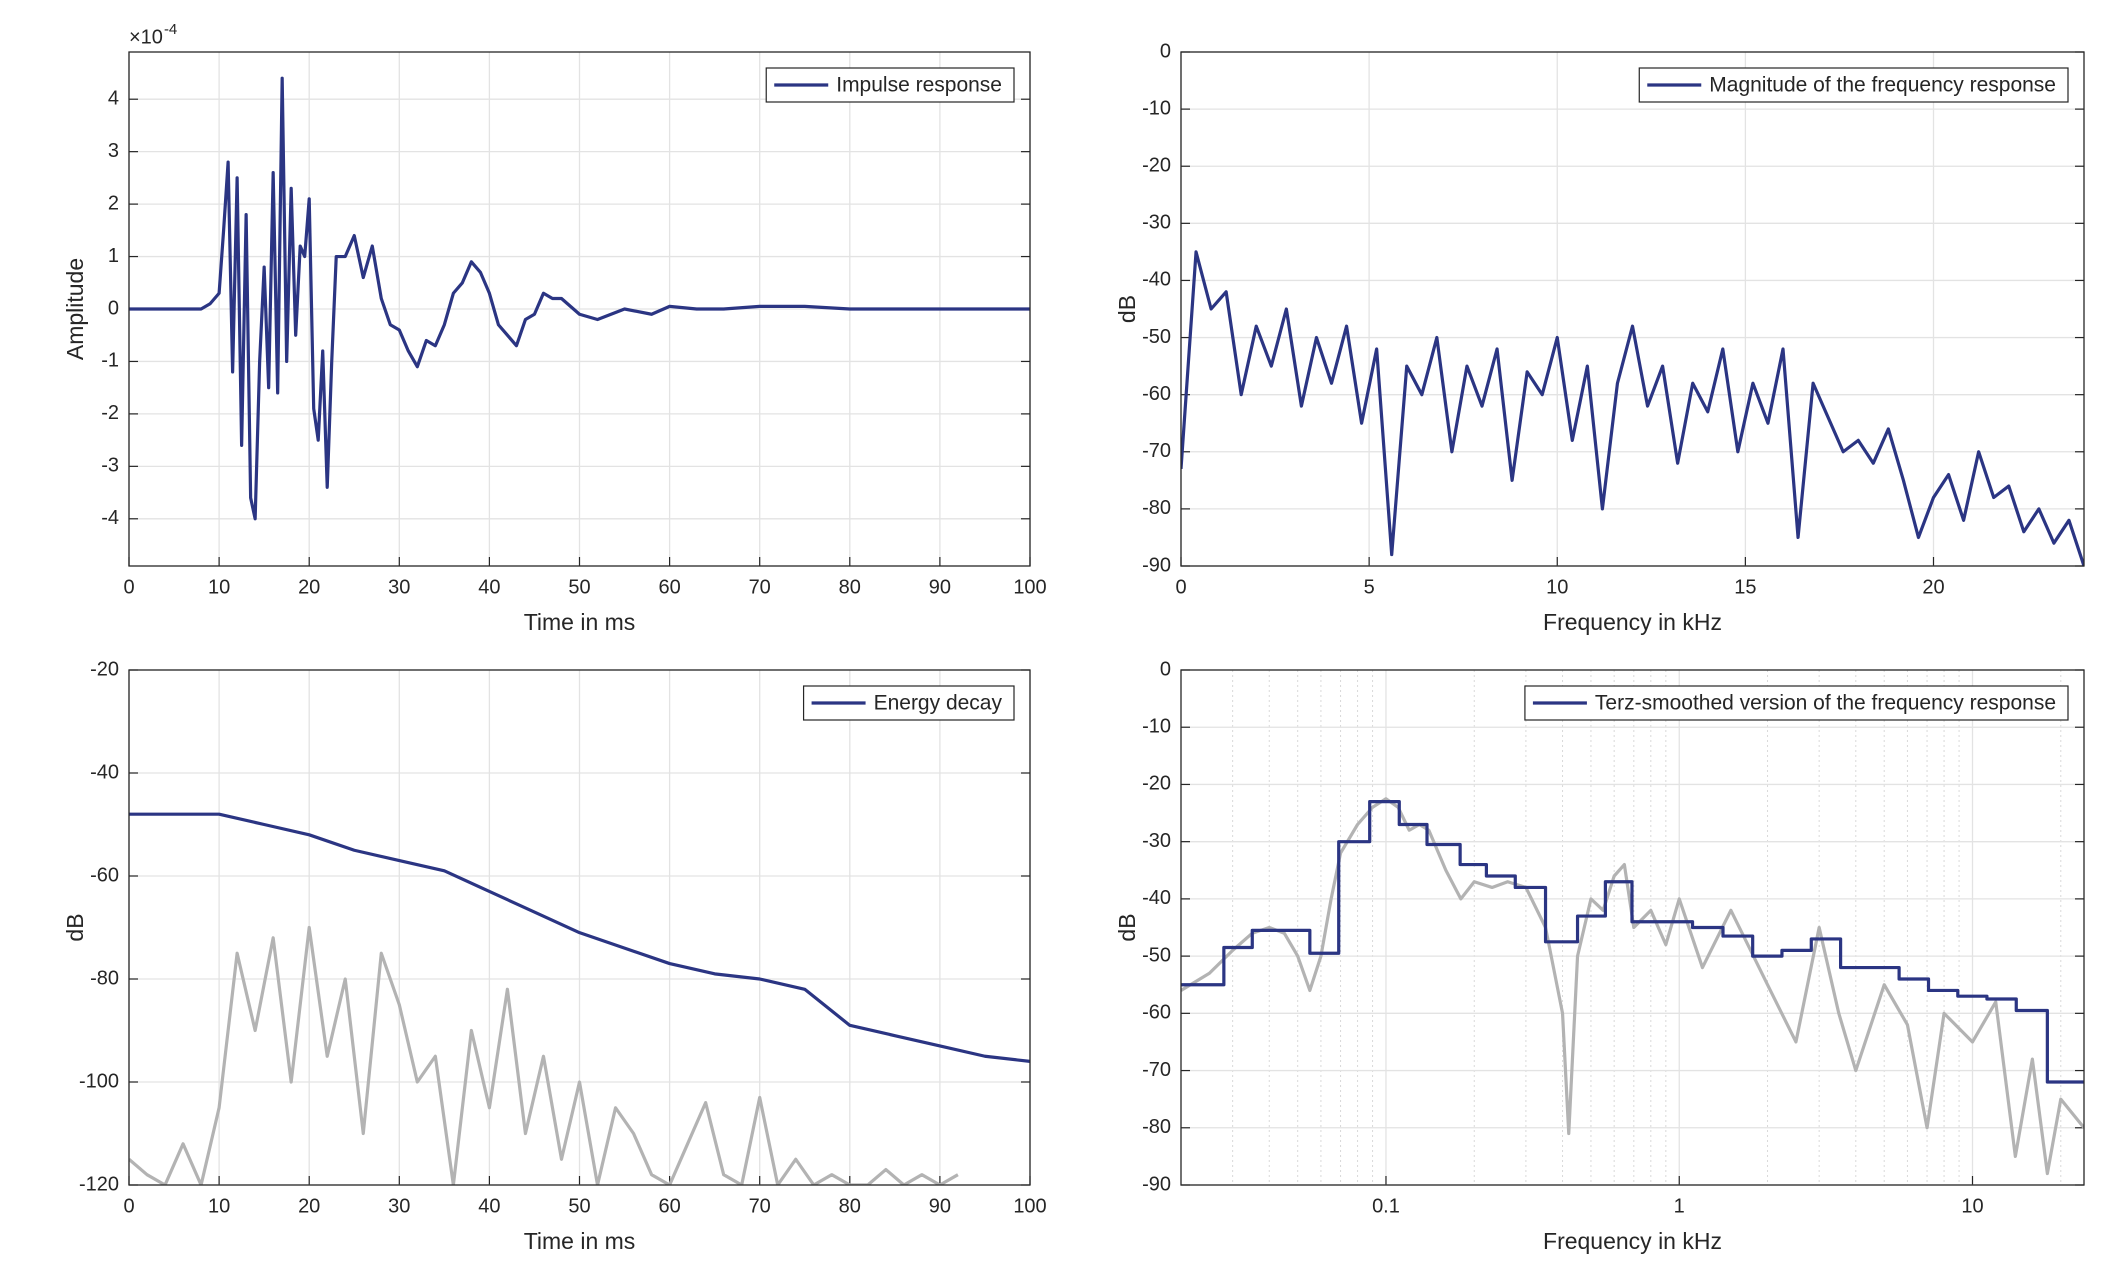 This screenshot has width=2126, height=1276. Describe the element at coordinates (1386, 1206) in the screenshot. I see `x-tick-label: 0.1` at that location.